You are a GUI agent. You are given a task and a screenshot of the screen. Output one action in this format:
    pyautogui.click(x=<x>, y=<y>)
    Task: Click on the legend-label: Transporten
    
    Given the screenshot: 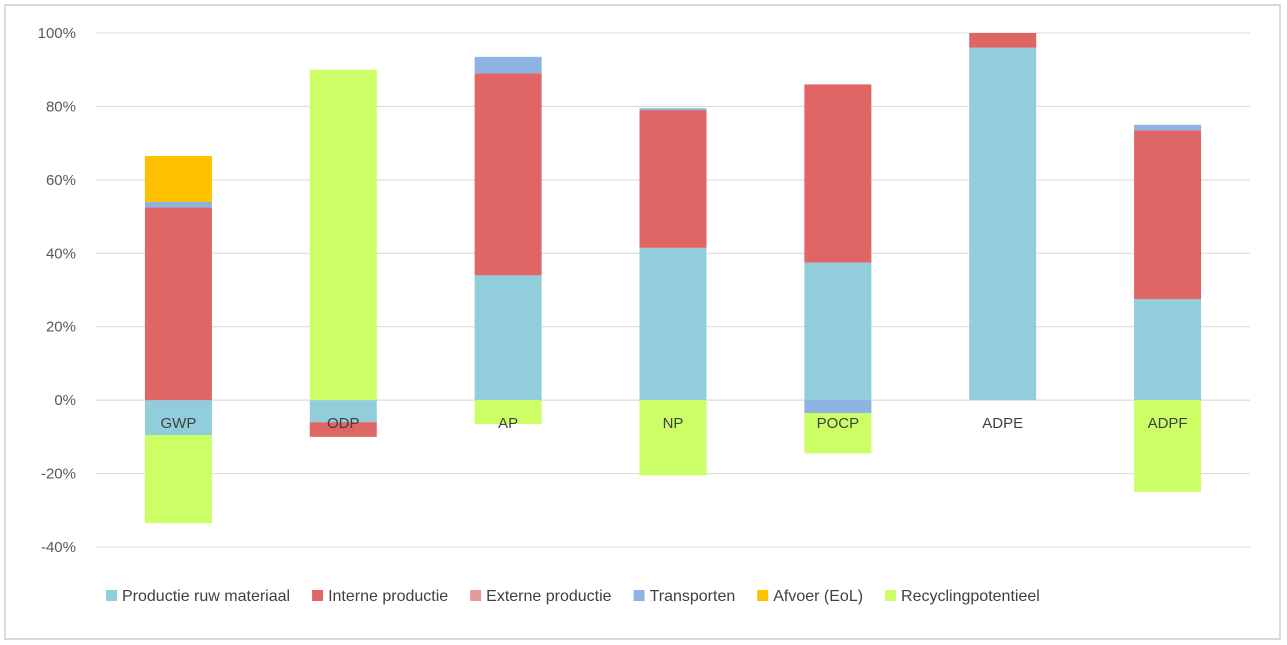 What is the action you would take?
    pyautogui.click(x=693, y=596)
    